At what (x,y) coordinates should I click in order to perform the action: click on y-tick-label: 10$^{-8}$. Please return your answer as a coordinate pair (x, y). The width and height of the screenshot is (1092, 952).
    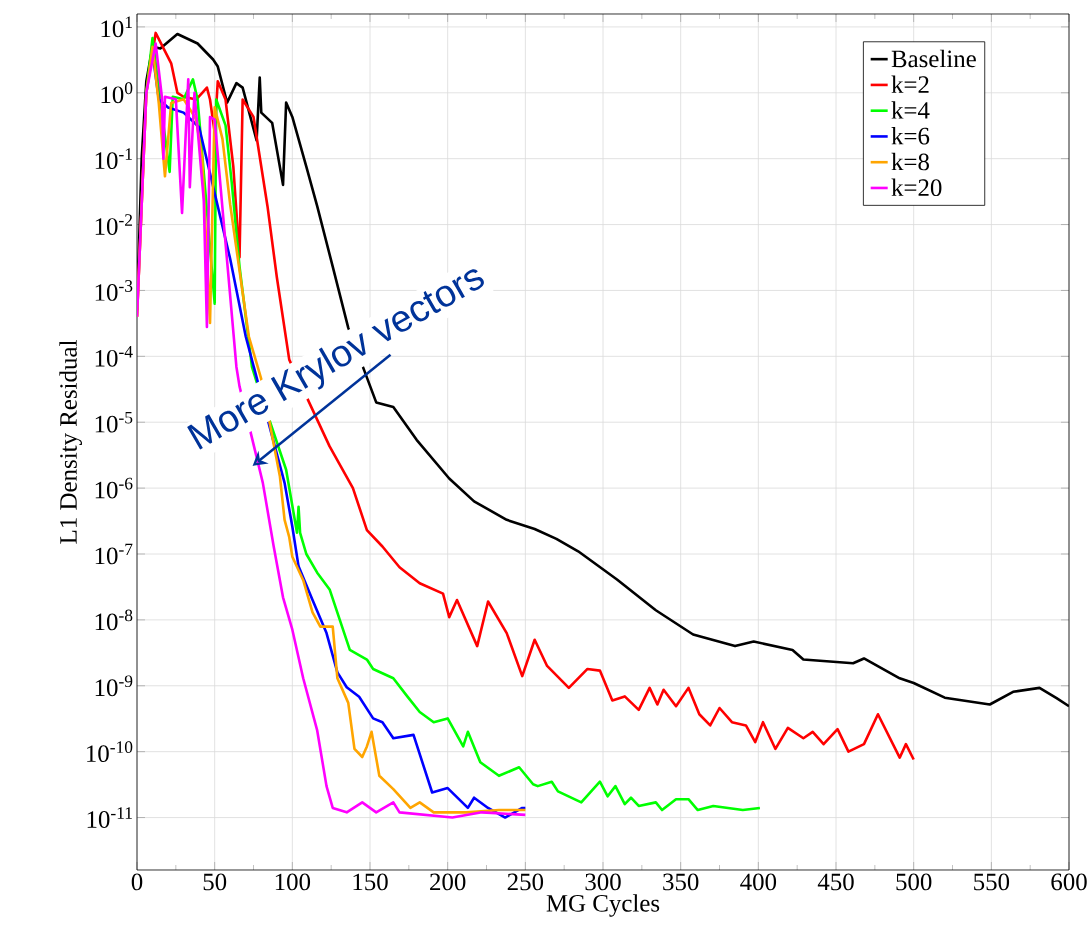
    Looking at the image, I should click on (114, 620).